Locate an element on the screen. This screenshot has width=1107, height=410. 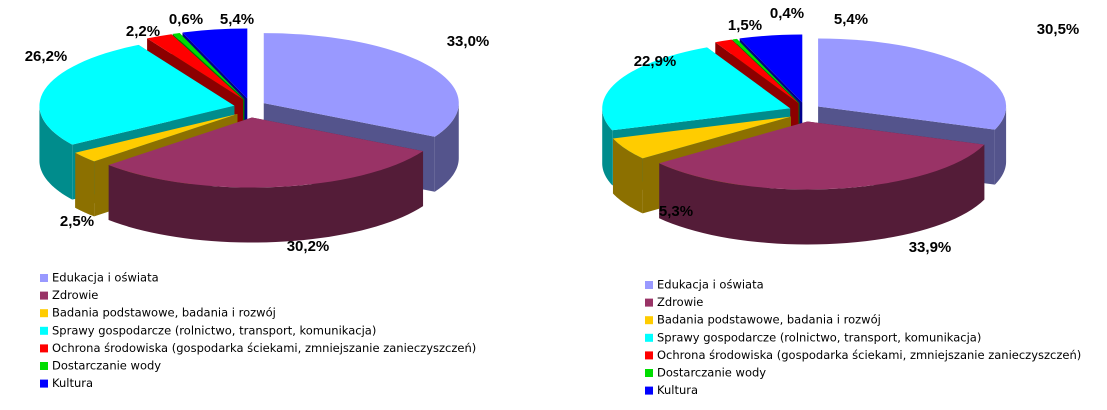
data-label: 30,2% is located at coordinates (308, 246).